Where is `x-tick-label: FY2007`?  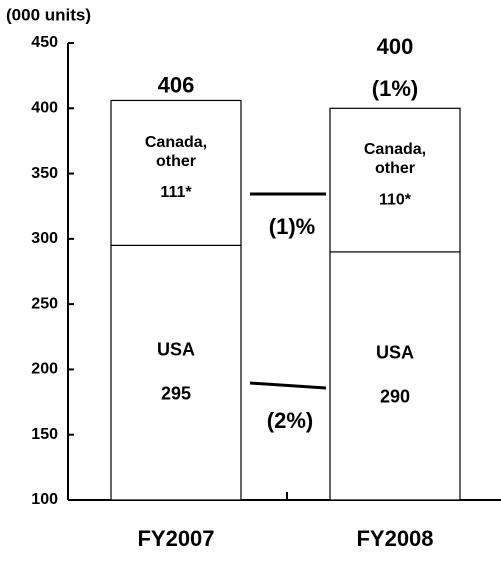
x-tick-label: FY2007 is located at coordinates (175, 538).